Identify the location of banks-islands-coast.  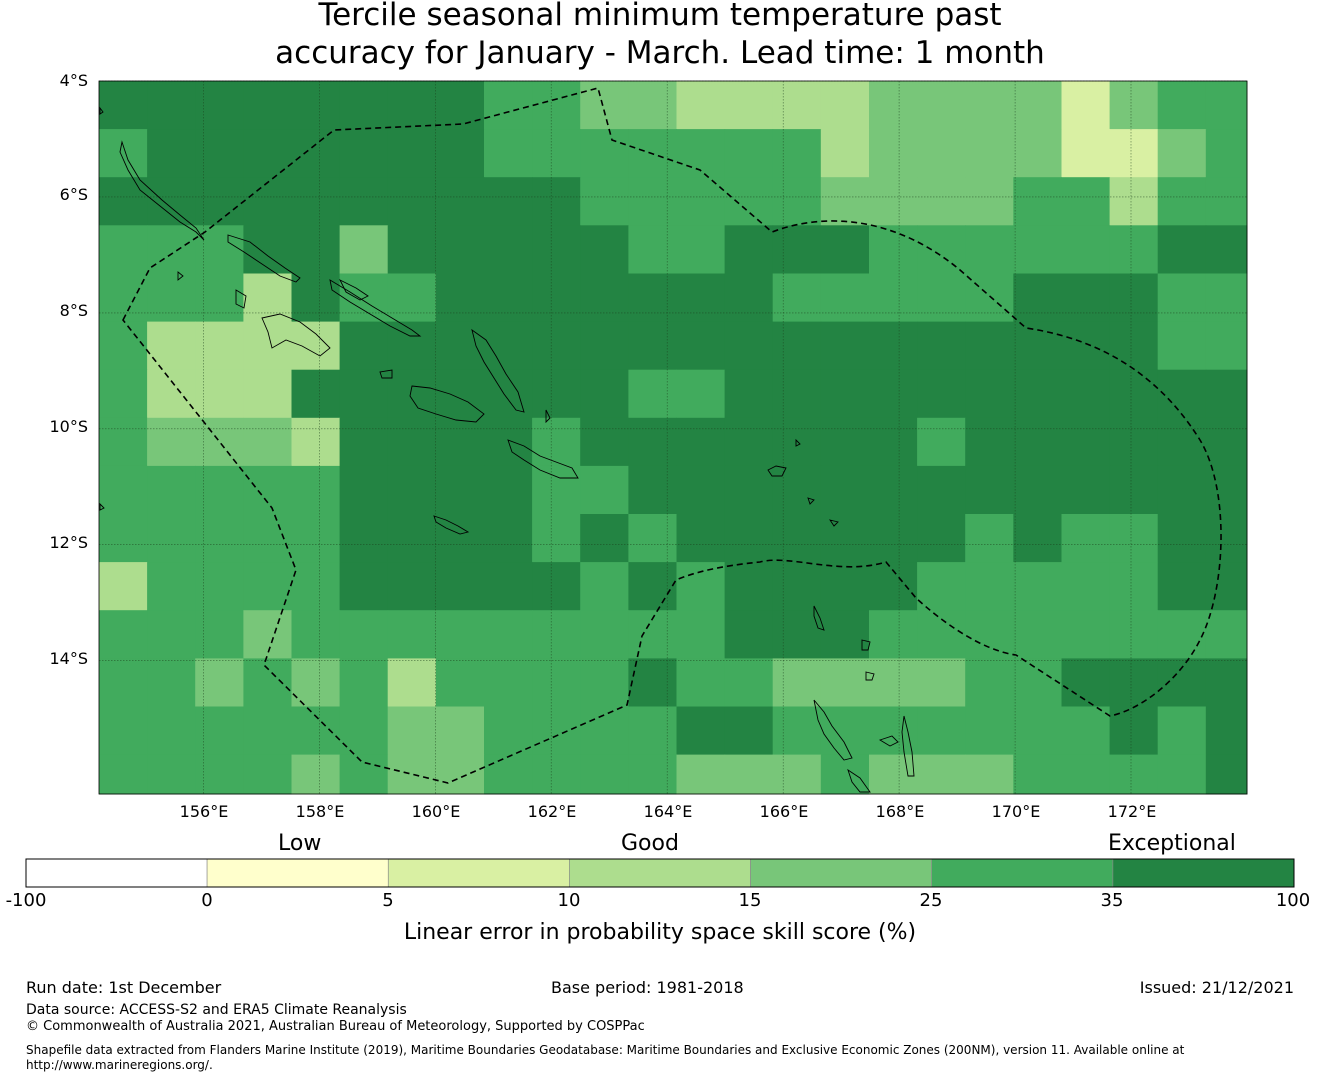
(880, 693).